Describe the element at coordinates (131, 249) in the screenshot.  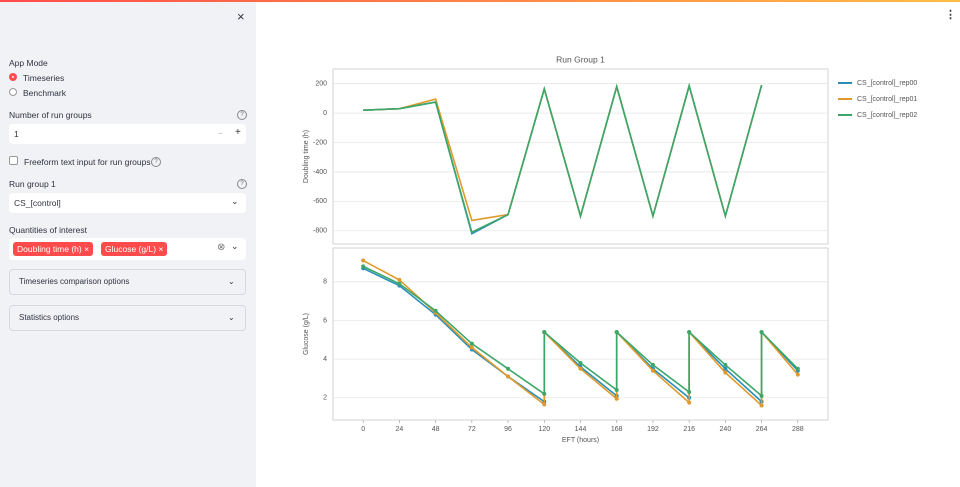
I see `tag-text: Glucose (g/L)` at that location.